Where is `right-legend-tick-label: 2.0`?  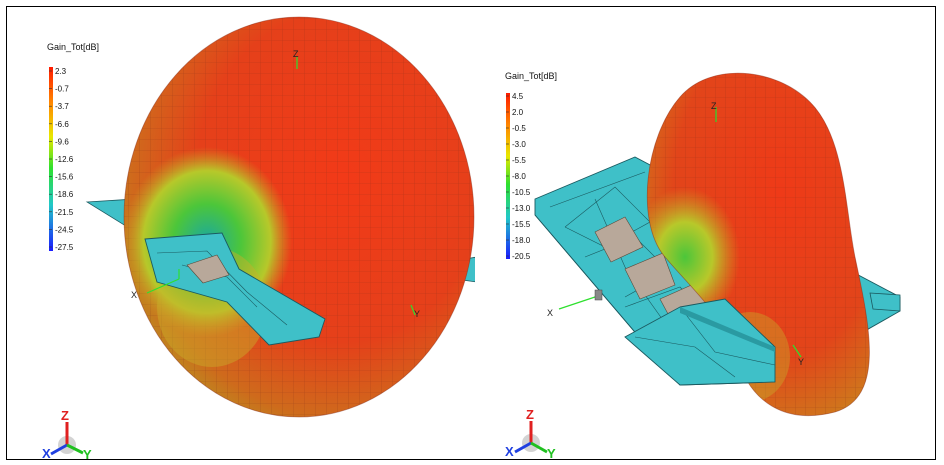 right-legend-tick-label: 2.0 is located at coordinates (518, 112).